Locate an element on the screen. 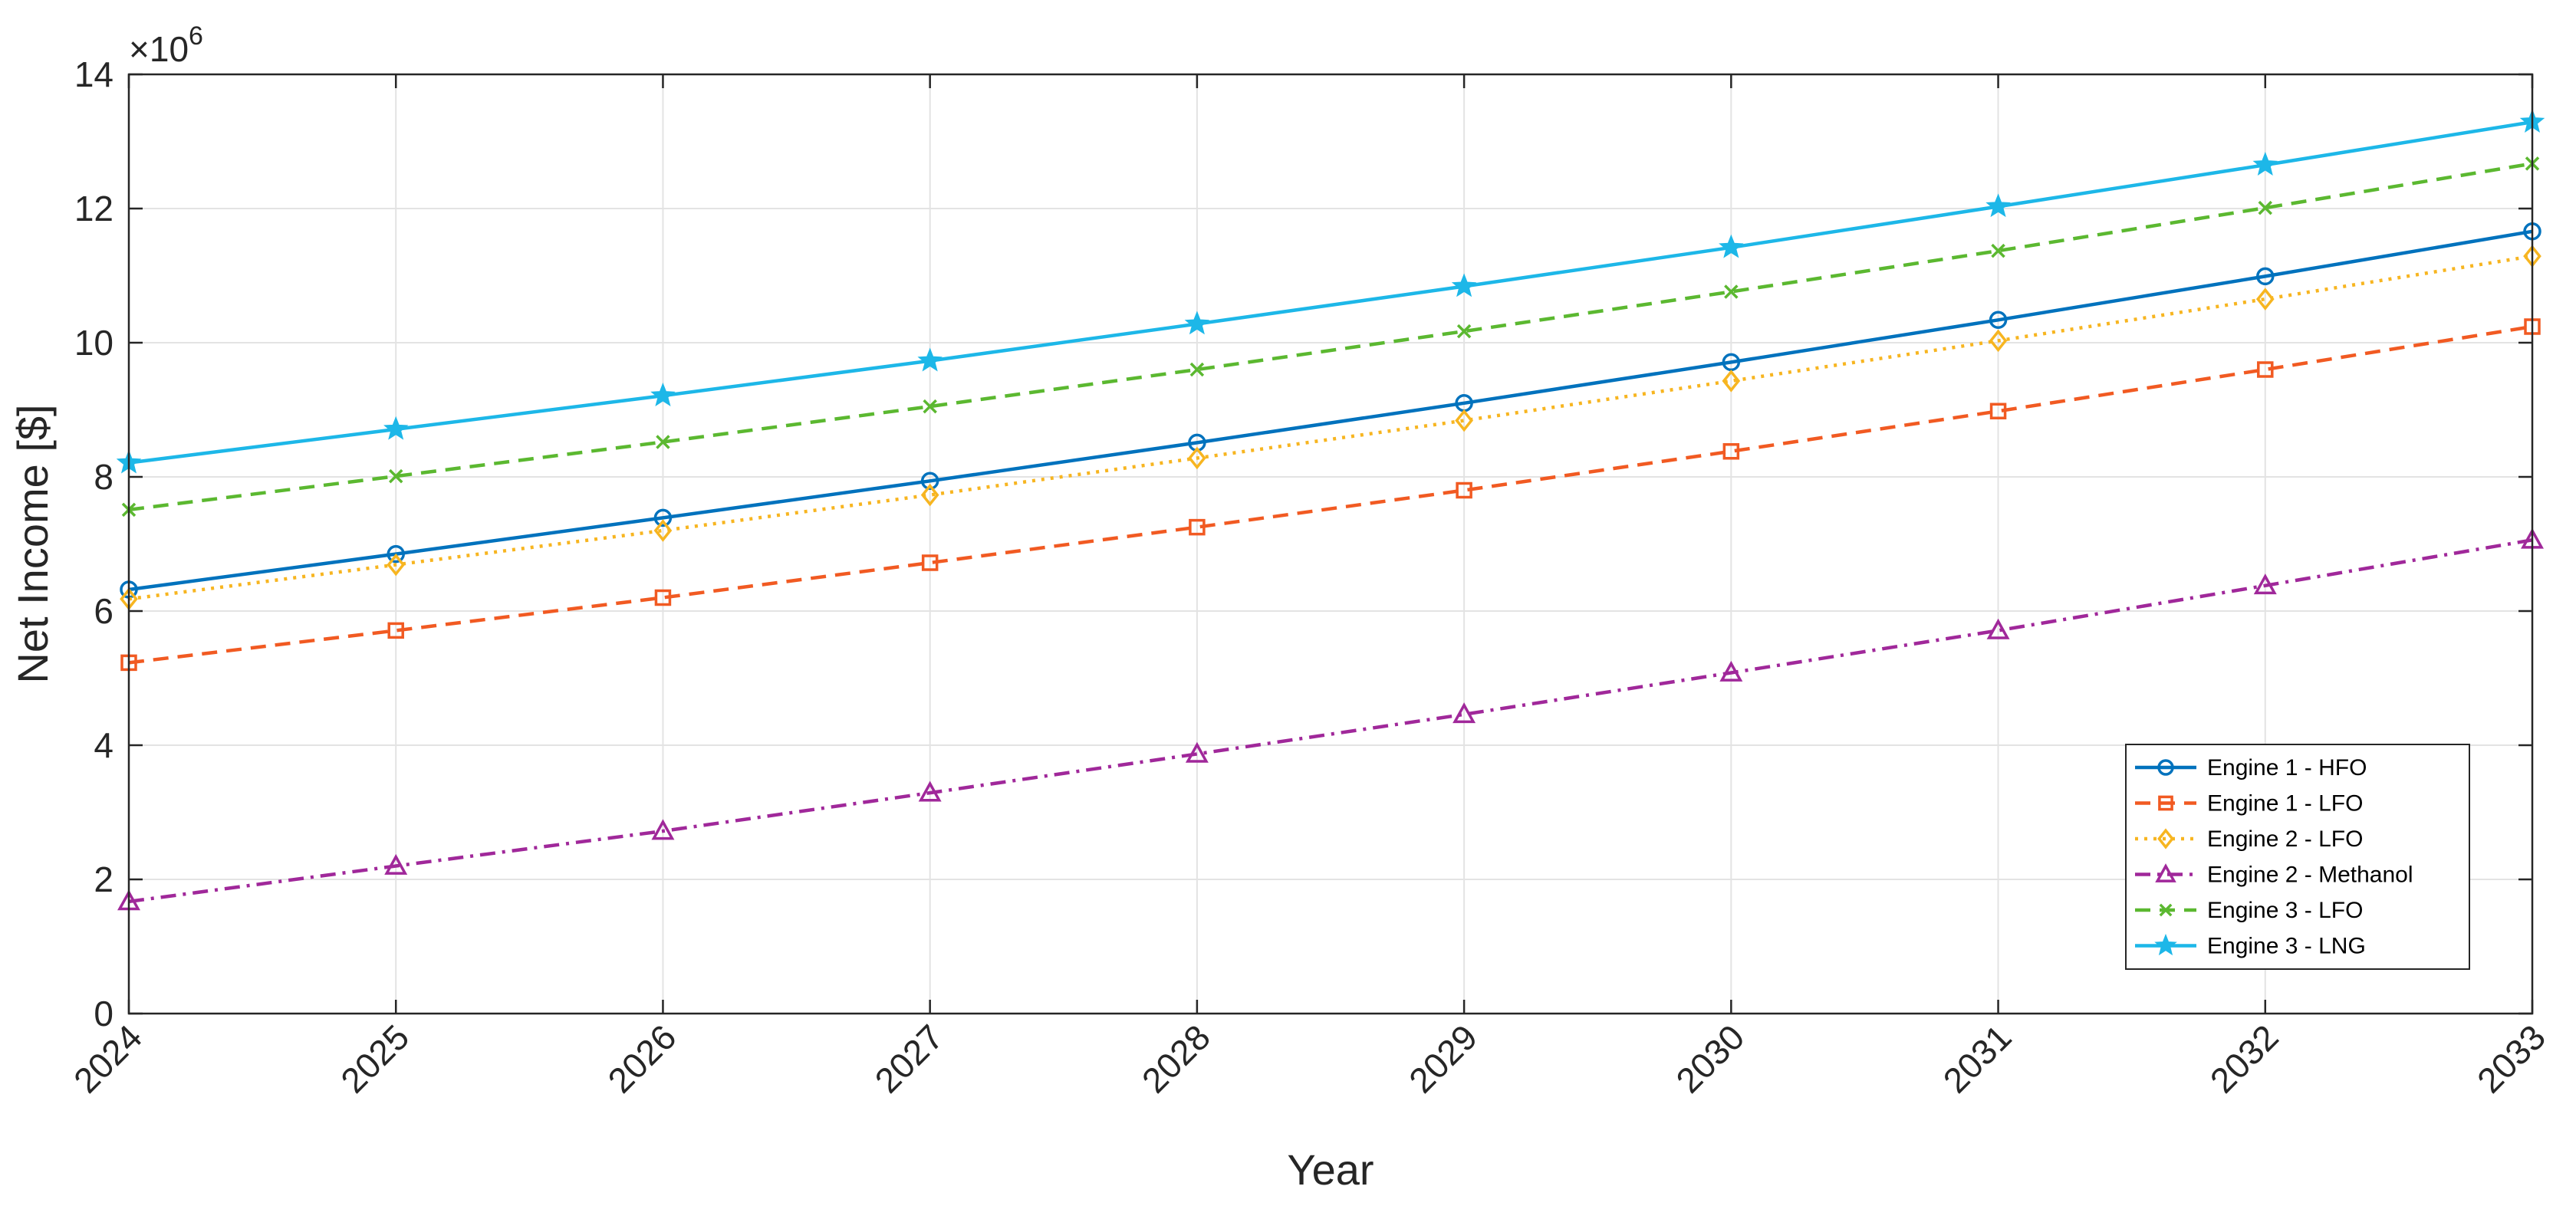  legend-box is located at coordinates (2297, 857).